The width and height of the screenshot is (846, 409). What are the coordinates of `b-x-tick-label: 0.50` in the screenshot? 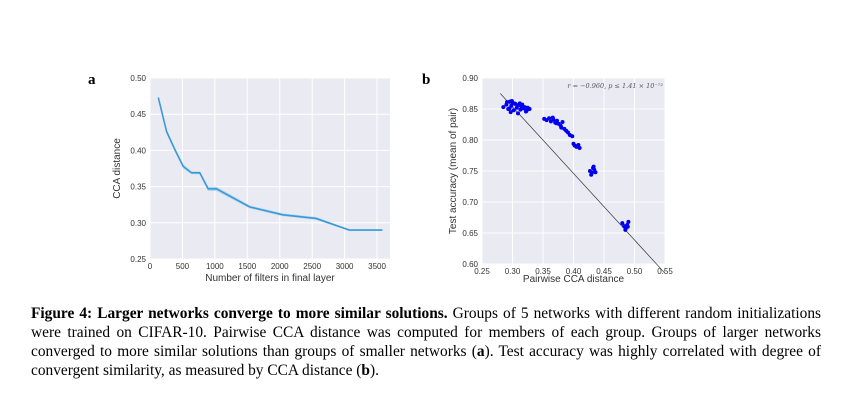 It's located at (635, 271).